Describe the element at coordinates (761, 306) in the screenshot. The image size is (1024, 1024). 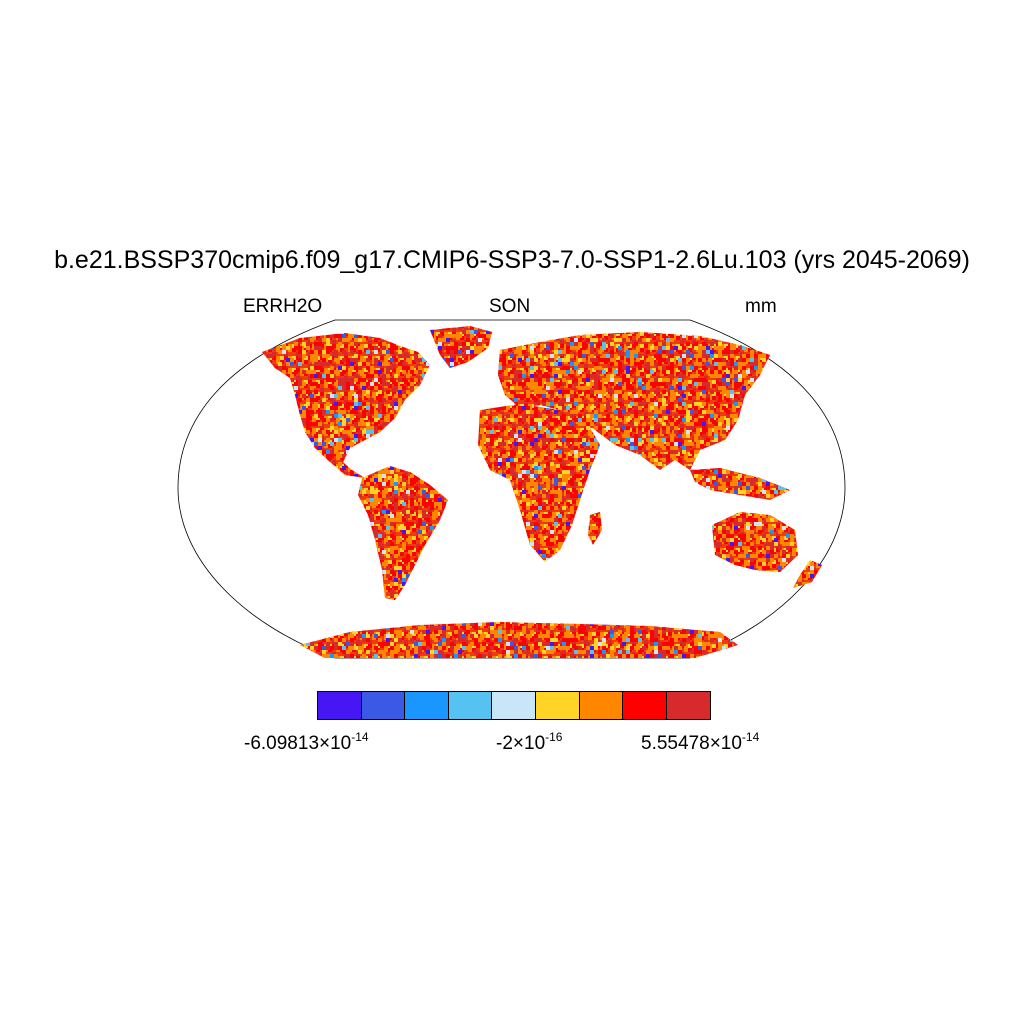
I see `units-label: mm` at that location.